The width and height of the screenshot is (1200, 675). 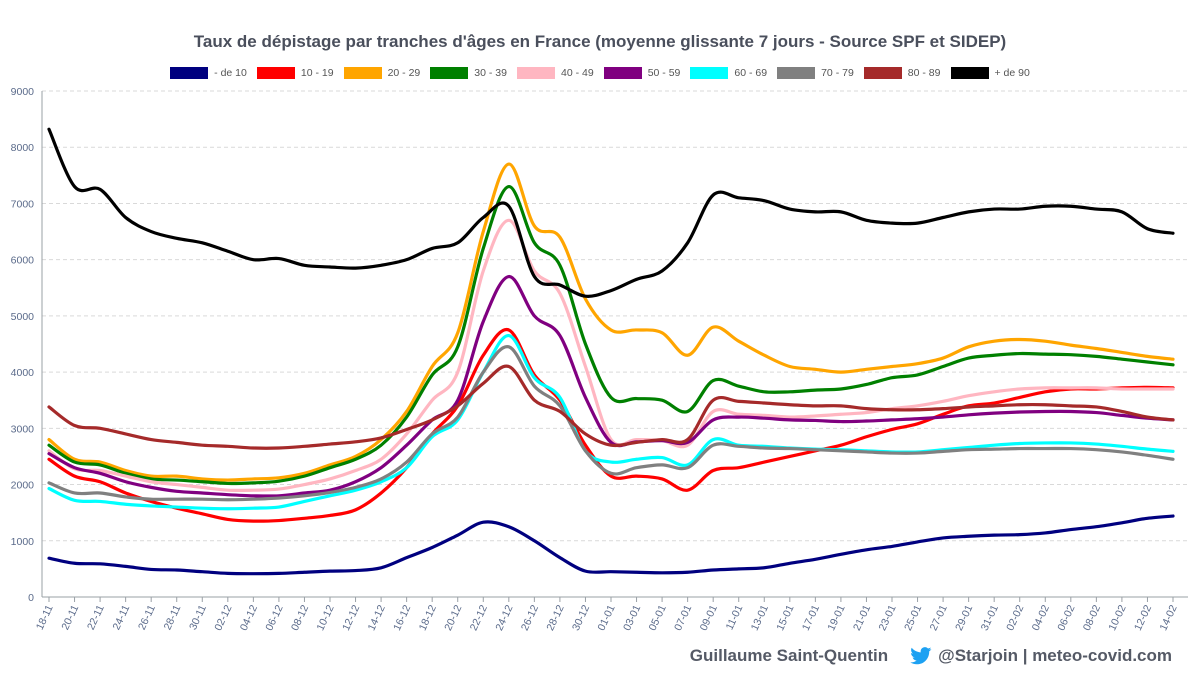 What do you see at coordinates (351, 618) in the screenshot?
I see `x-tick-label: 12-12` at bounding box center [351, 618].